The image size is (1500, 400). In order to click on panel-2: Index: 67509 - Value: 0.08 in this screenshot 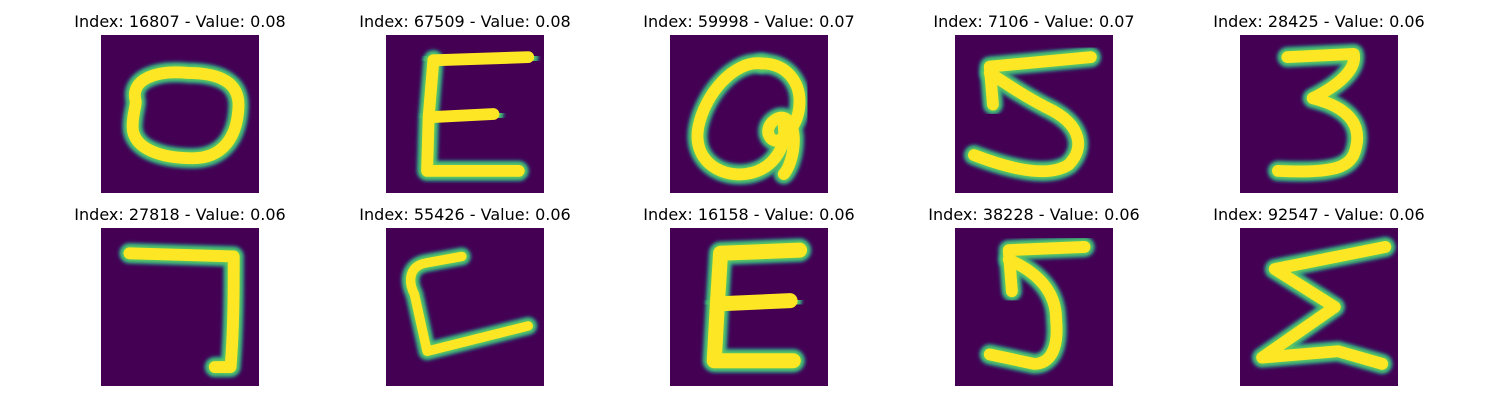, I will do `click(465, 102)`.